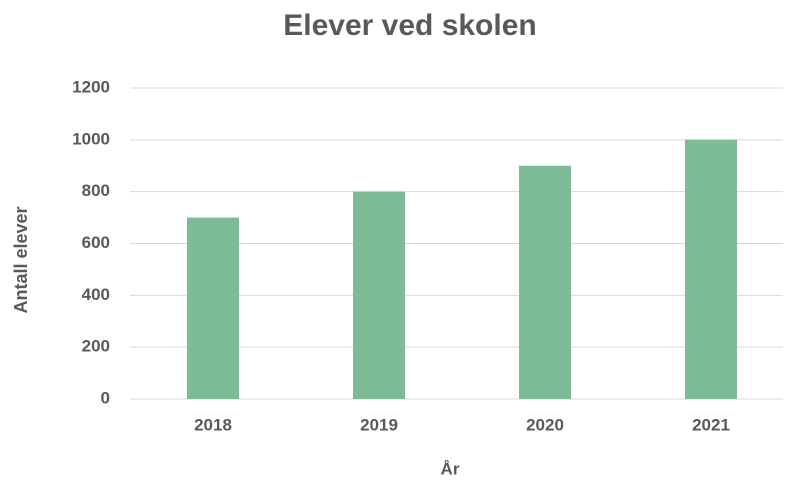 This screenshot has width=785, height=481. I want to click on y-tick-label: 1200, so click(91, 86).